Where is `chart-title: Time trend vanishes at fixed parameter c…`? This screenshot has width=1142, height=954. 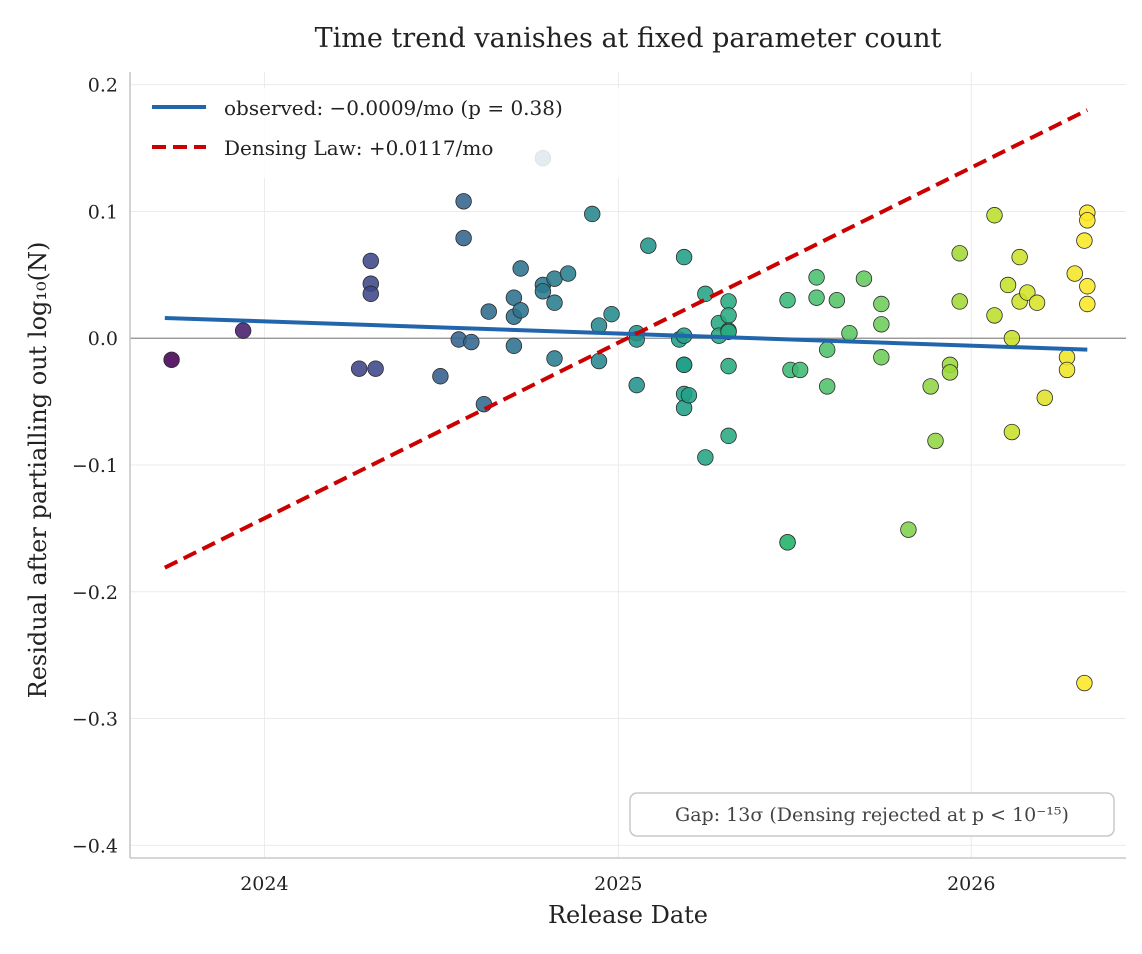 chart-title: Time trend vanishes at fixed parameter c… is located at coordinates (628, 38).